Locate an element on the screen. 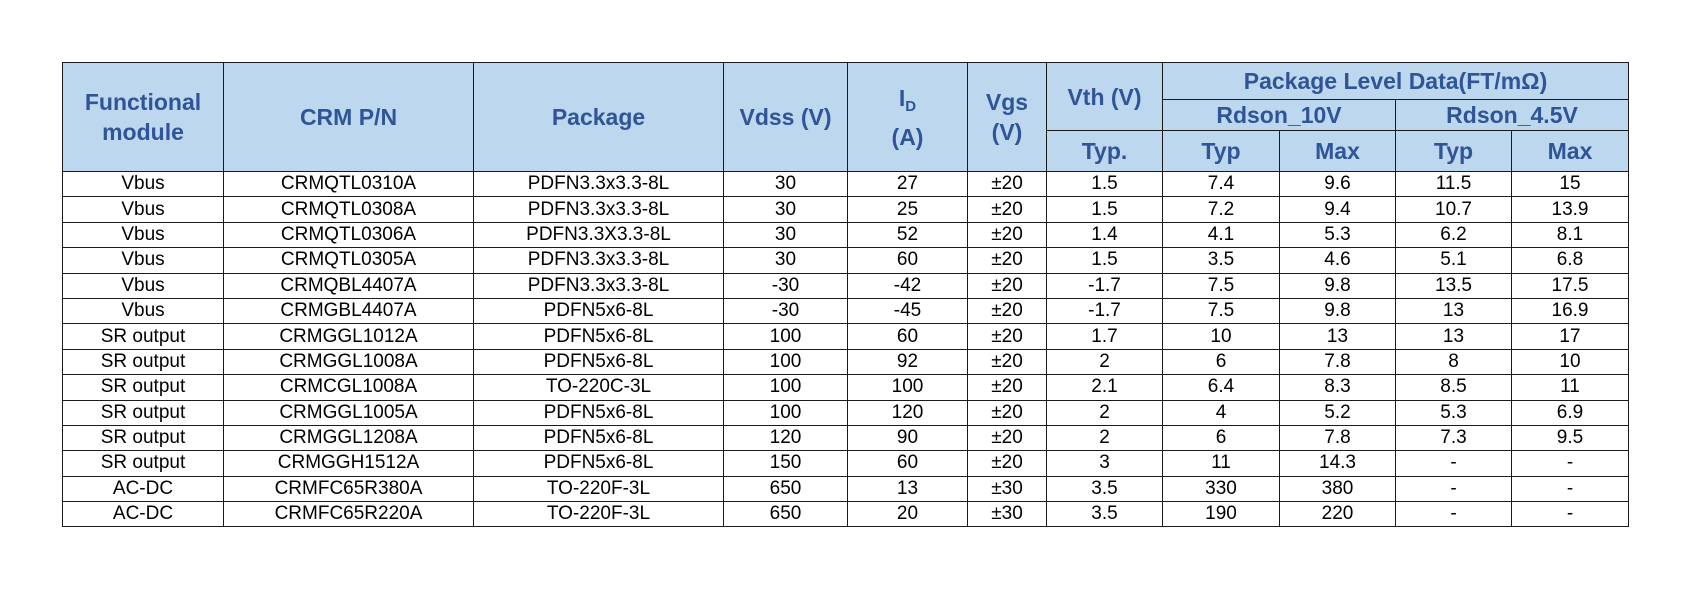 The width and height of the screenshot is (1687, 598). cell-rdson-10v-max: 5.3 is located at coordinates (1337, 235).